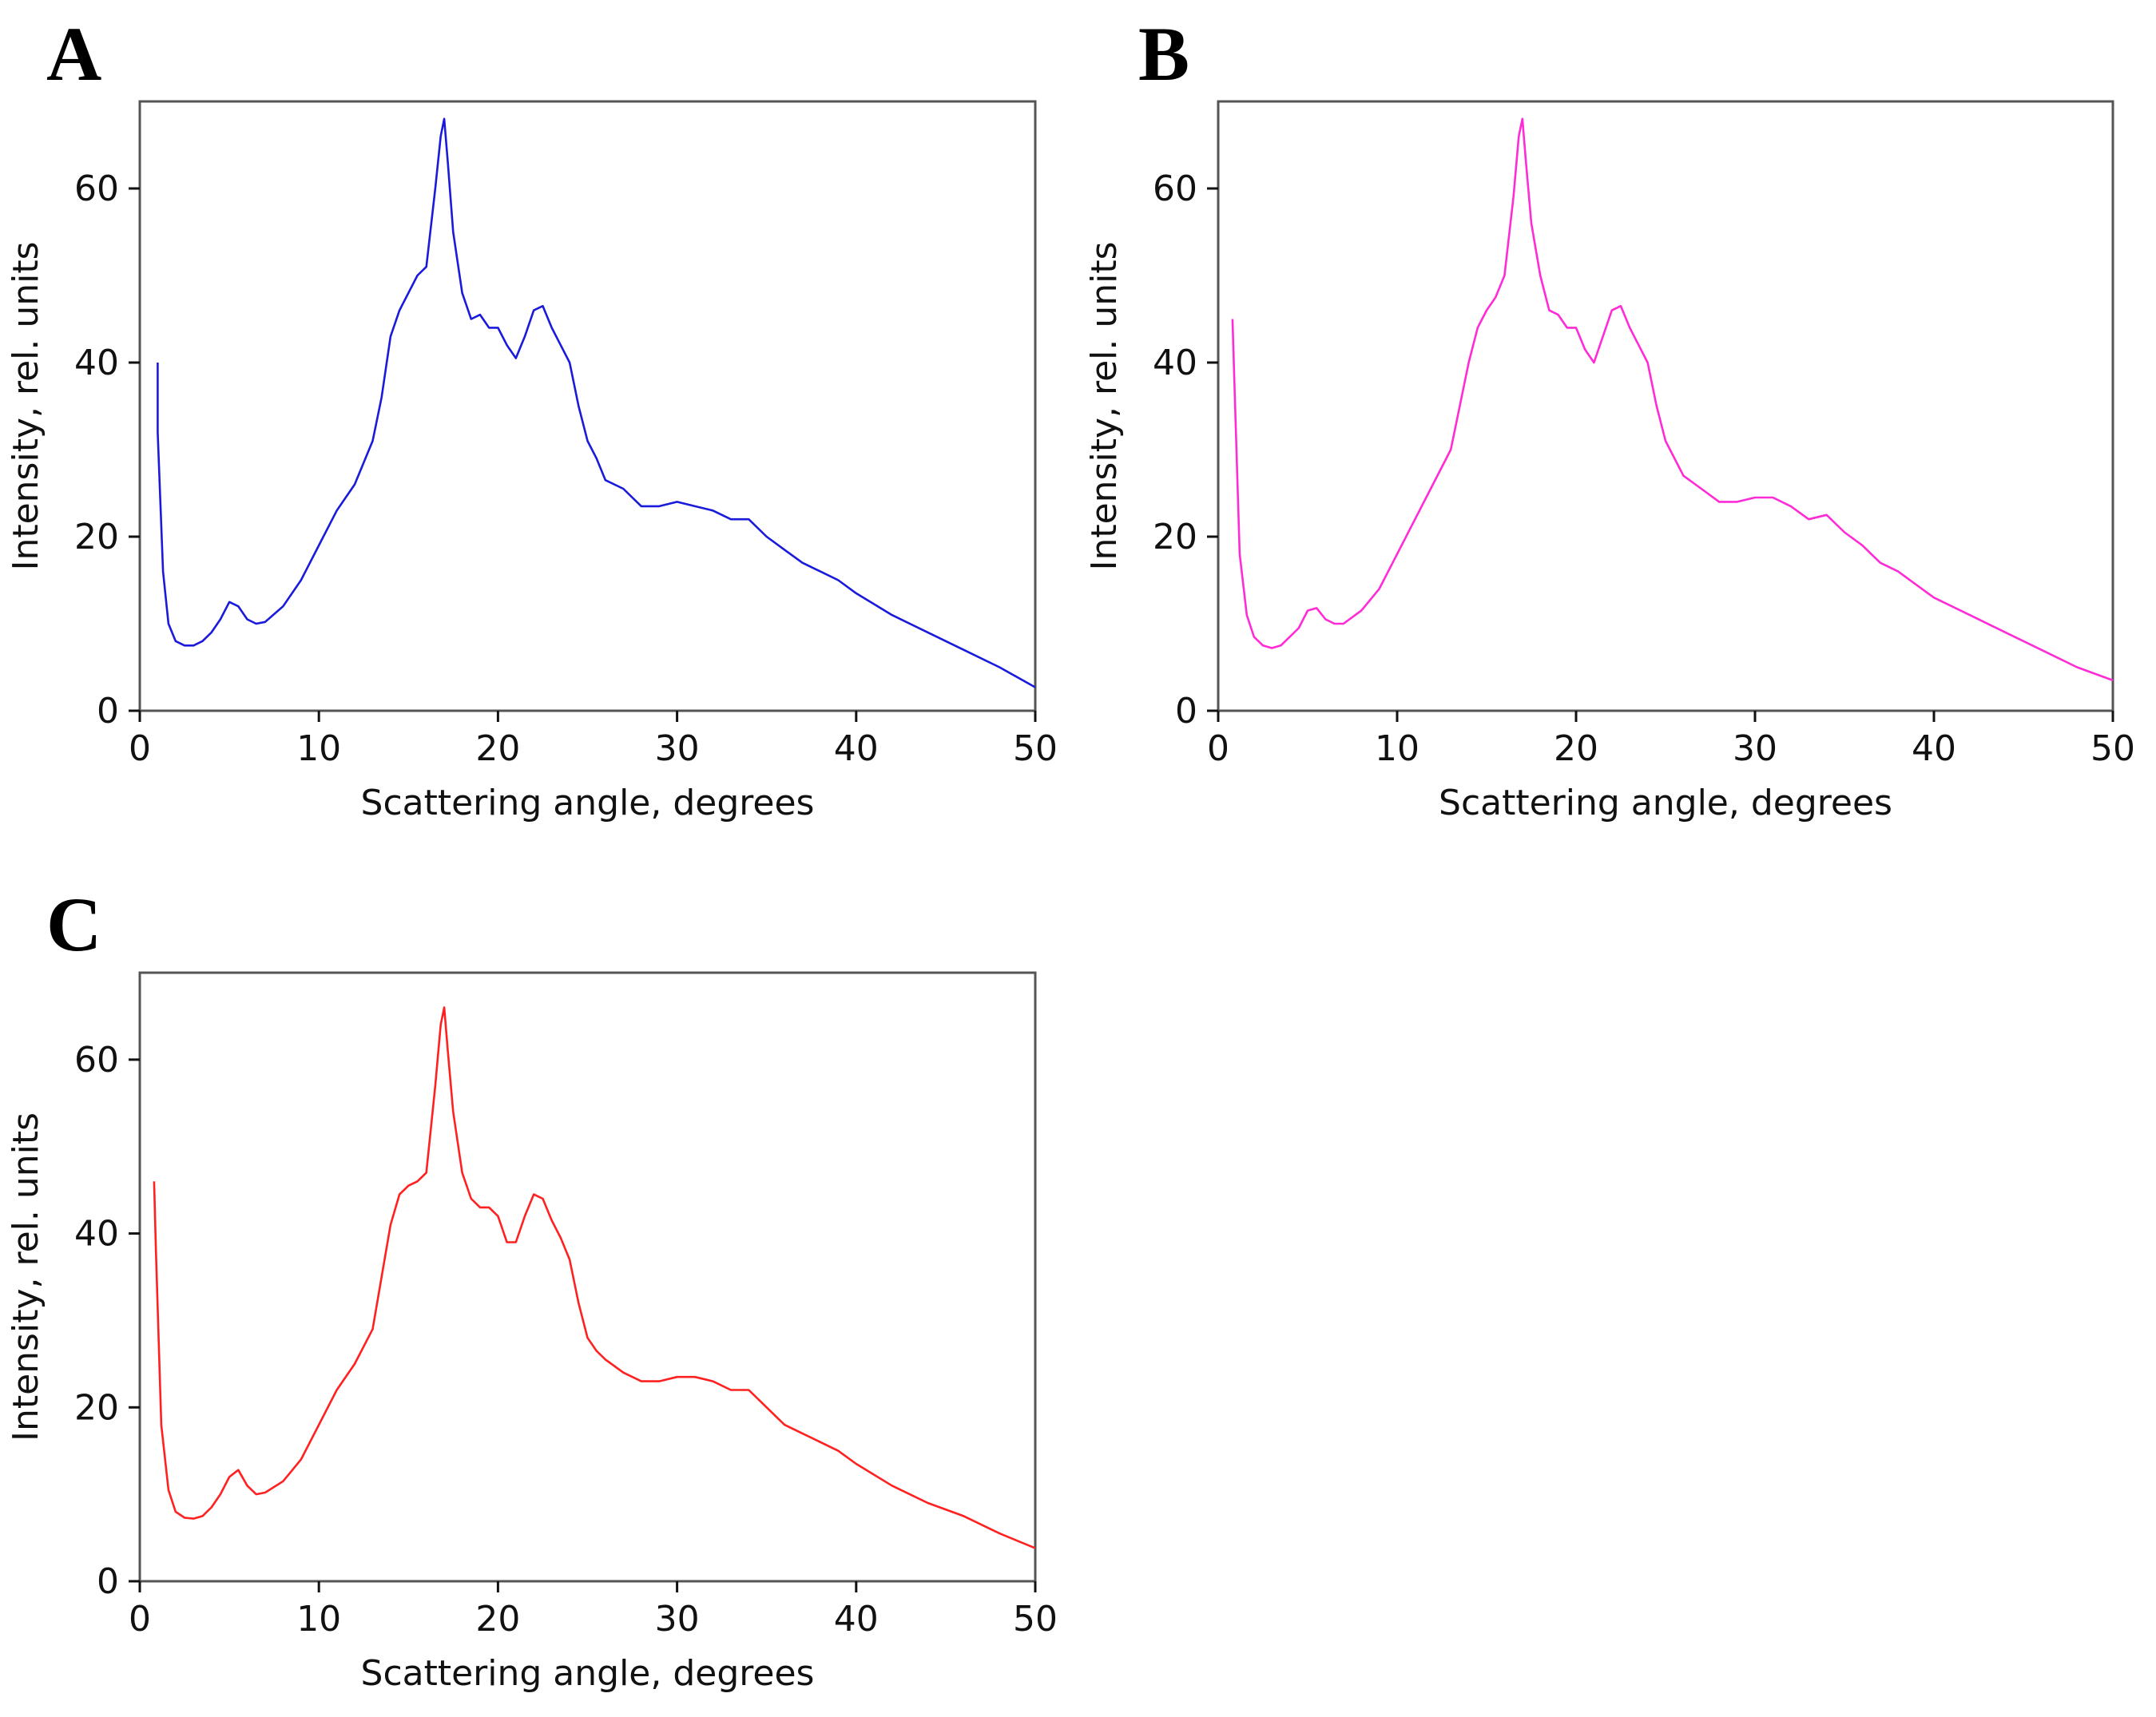 Image resolution: width=2156 pixels, height=1717 pixels. I want to click on panel-label: C, so click(73, 924).